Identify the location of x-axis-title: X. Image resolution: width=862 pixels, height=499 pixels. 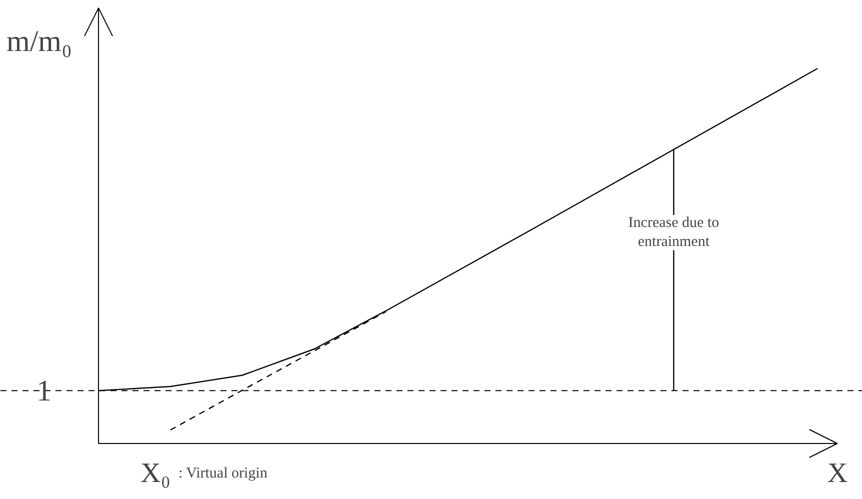
(837, 473).